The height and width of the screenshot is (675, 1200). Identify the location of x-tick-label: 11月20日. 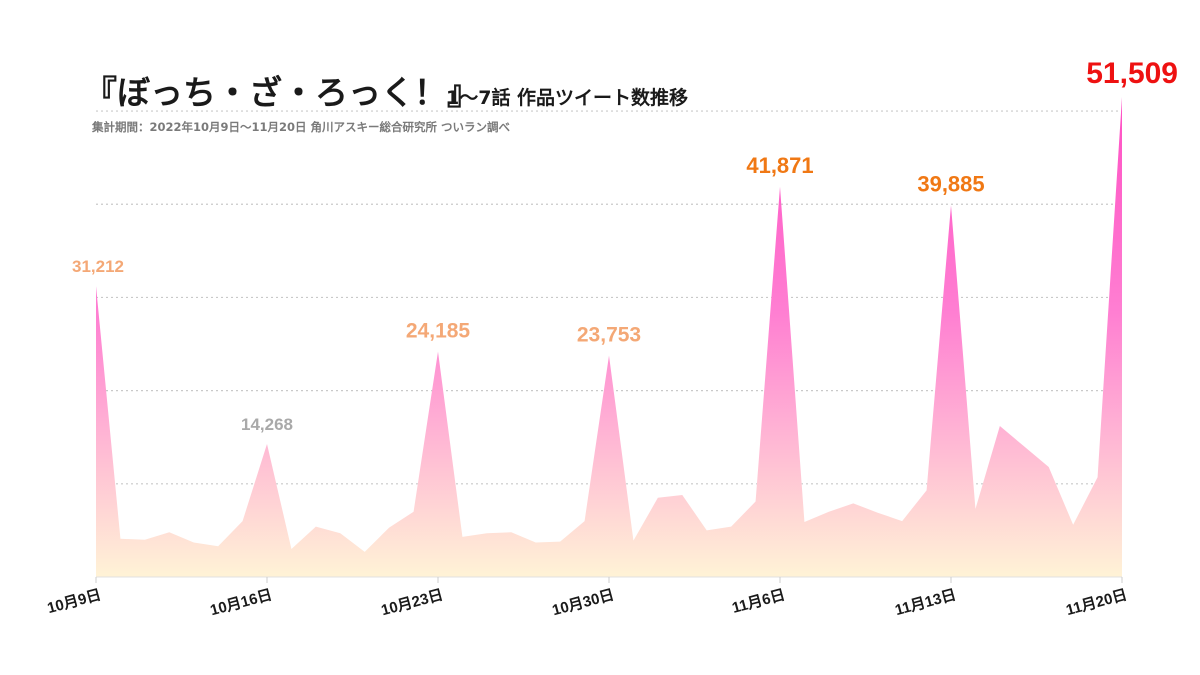
(1096, 602).